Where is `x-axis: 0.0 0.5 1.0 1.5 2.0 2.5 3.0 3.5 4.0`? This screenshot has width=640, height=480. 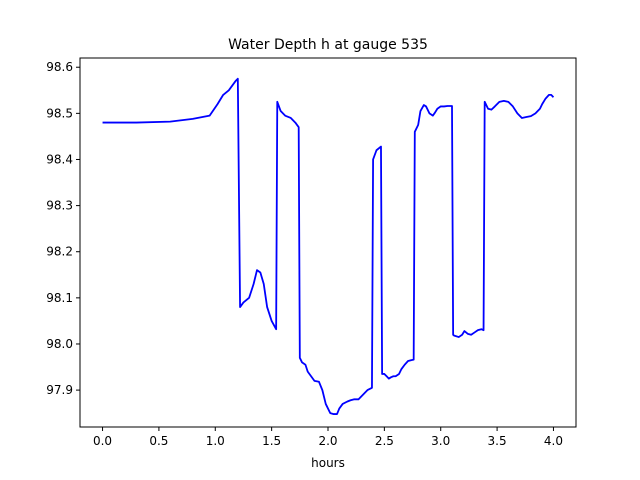 x-axis: 0.0 0.5 1.0 1.5 2.0 2.5 3.0 3.5 4.0 is located at coordinates (328, 437).